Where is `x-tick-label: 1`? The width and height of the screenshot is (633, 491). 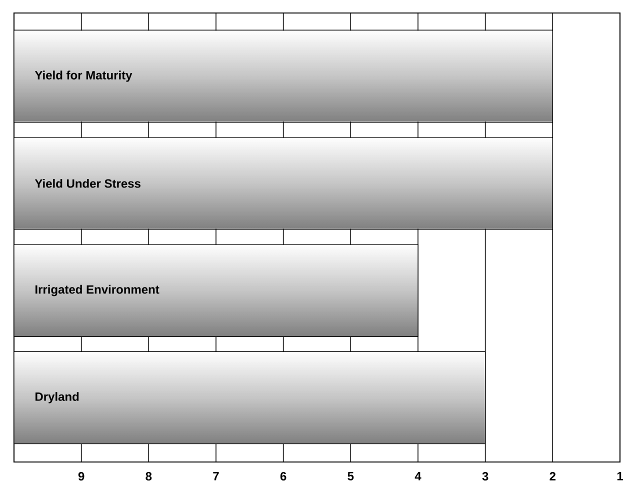 x-tick-label: 1 is located at coordinates (620, 476).